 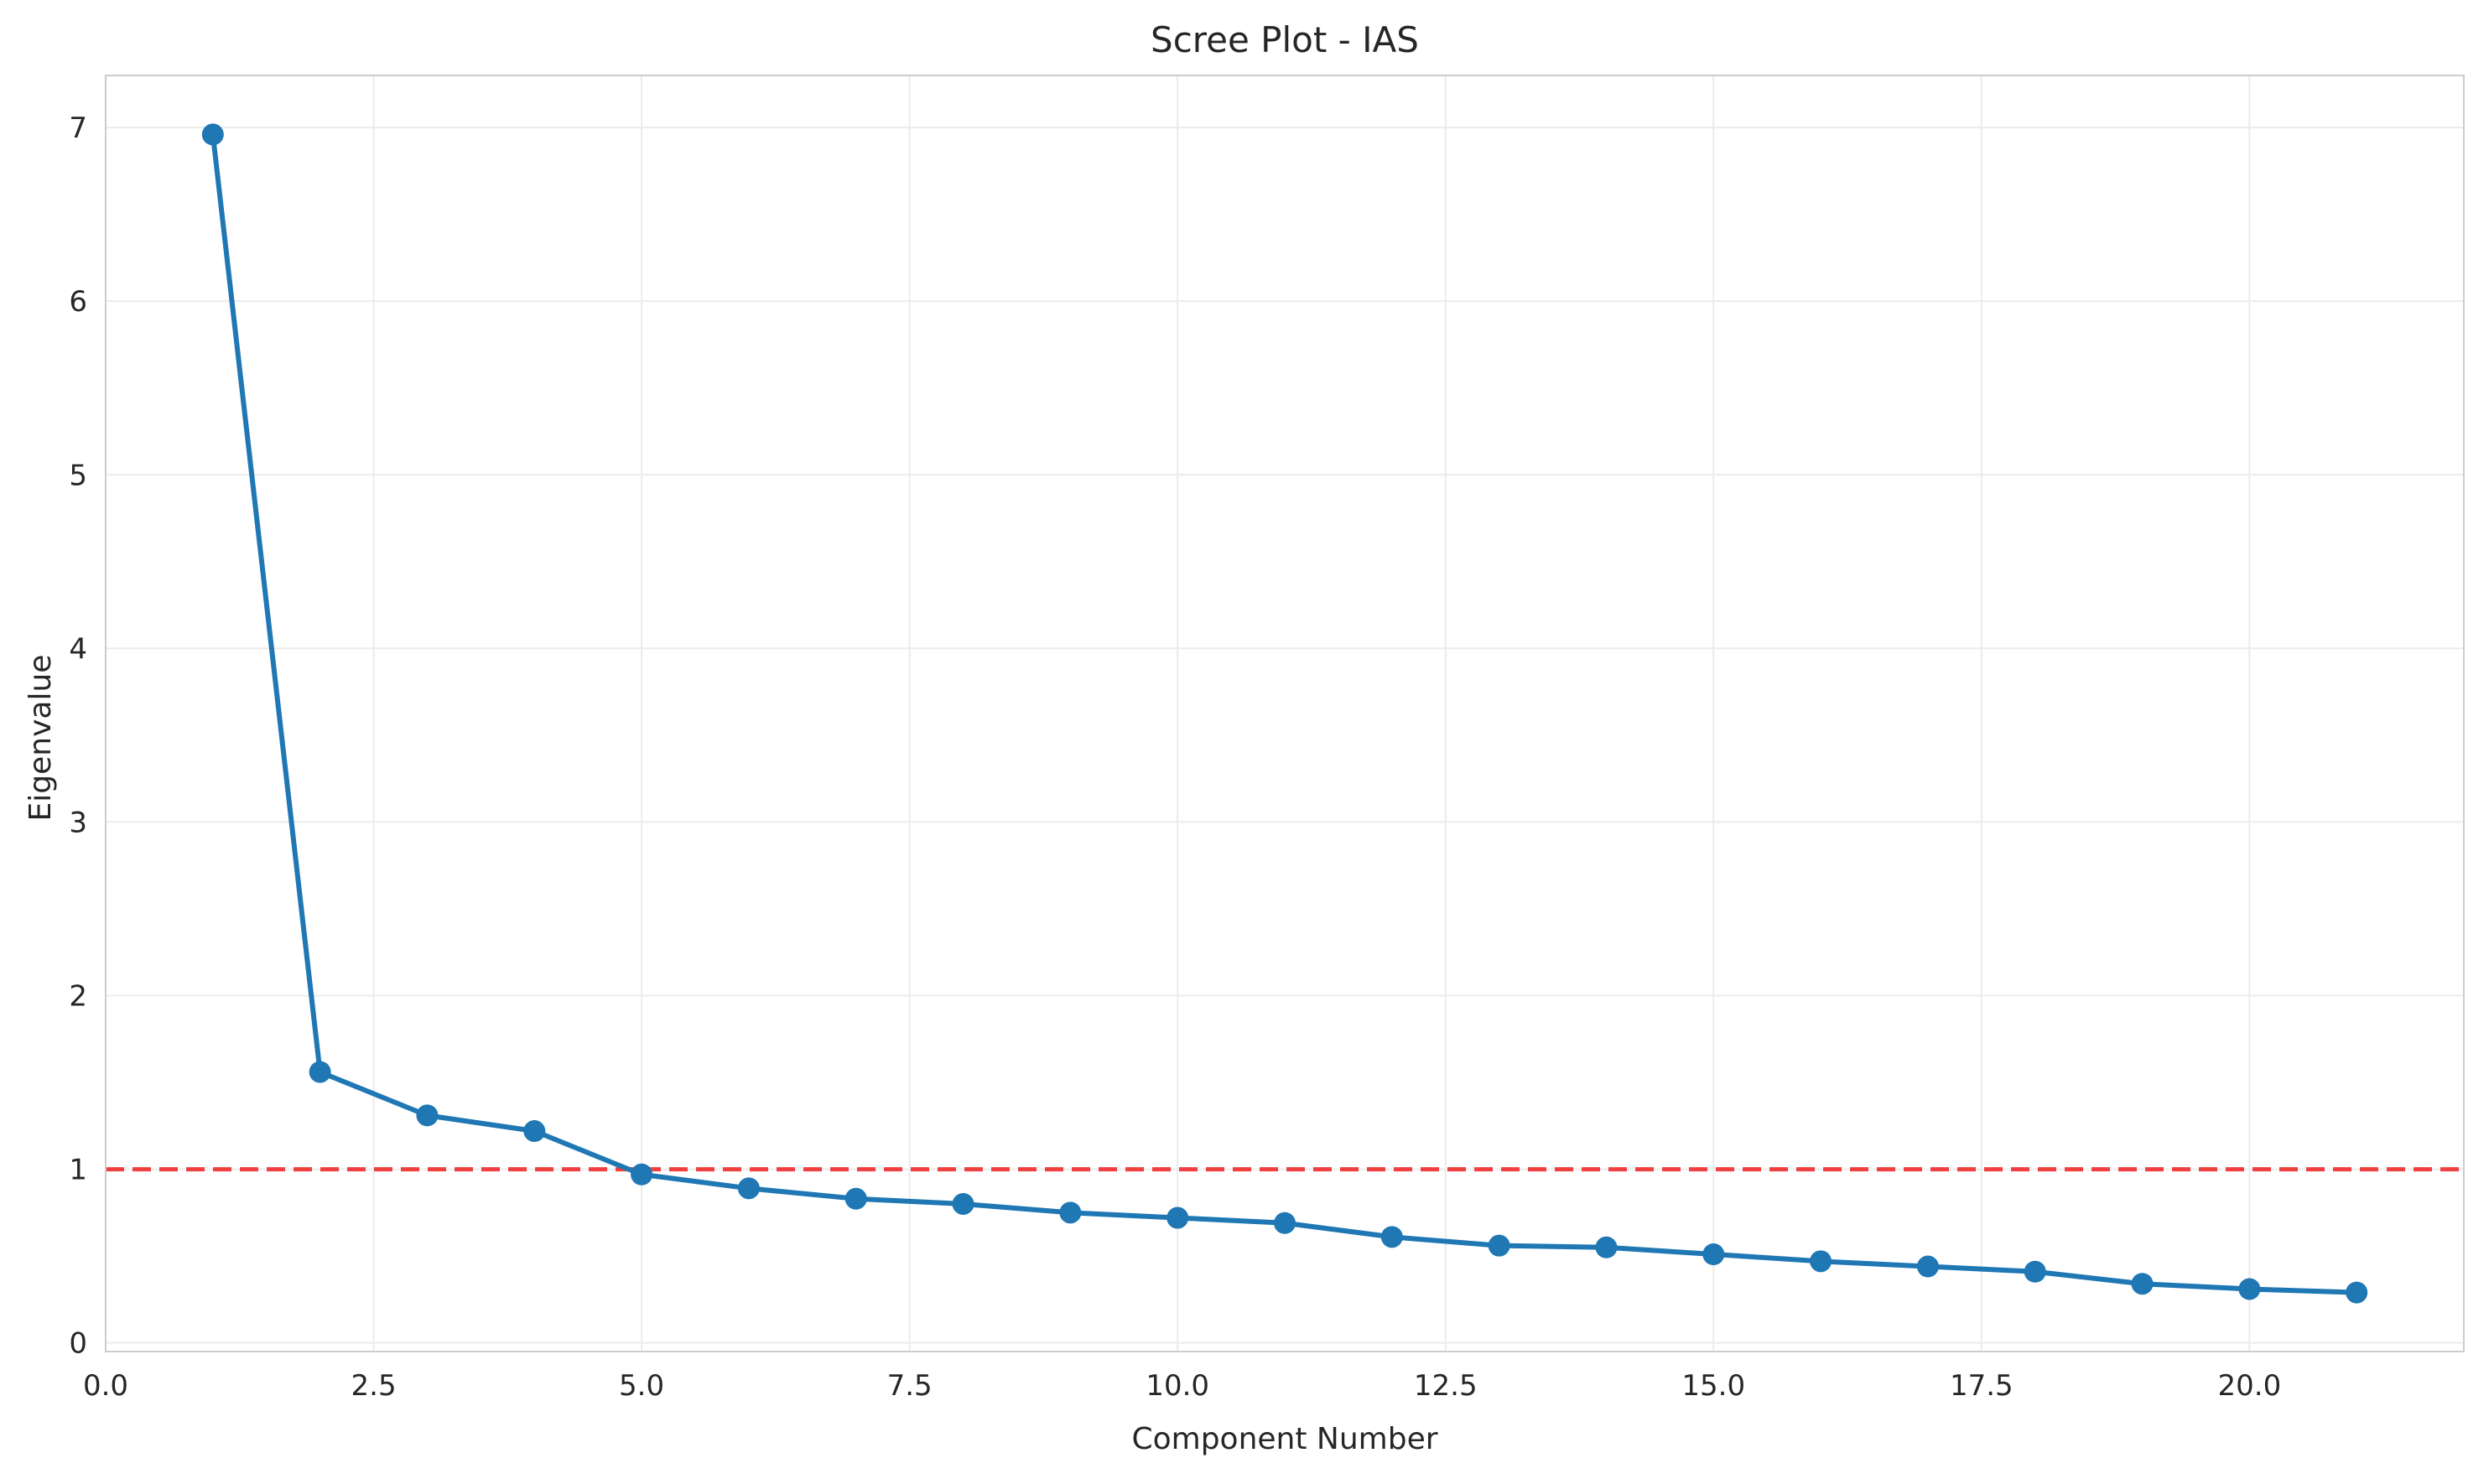 What do you see at coordinates (1177, 1386) in the screenshot?
I see `x-tick-label: 10.0` at bounding box center [1177, 1386].